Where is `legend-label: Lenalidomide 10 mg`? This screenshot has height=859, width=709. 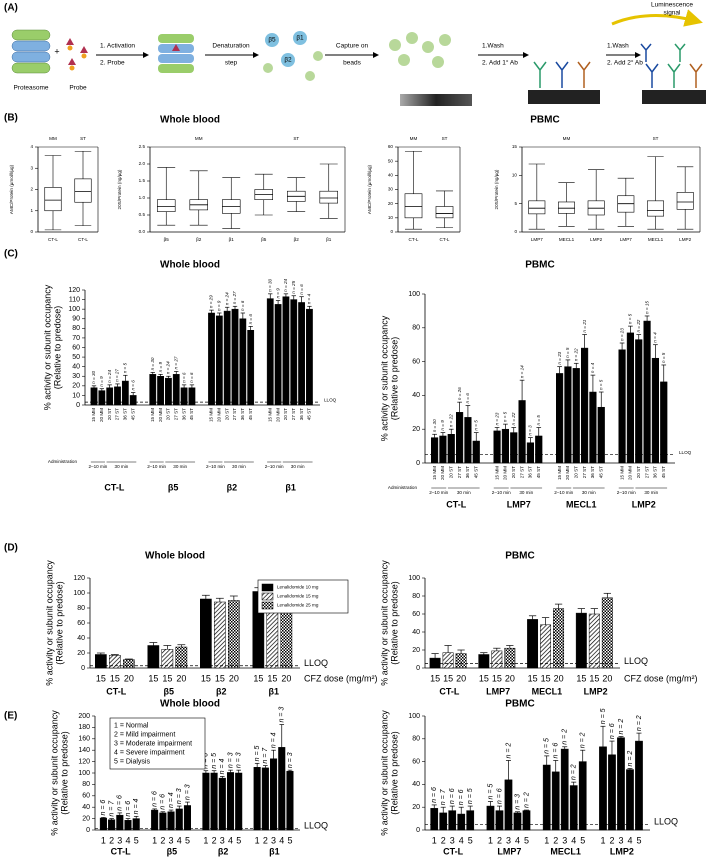
legend-label: Lenalidomide 10 mg is located at coordinates (298, 587).